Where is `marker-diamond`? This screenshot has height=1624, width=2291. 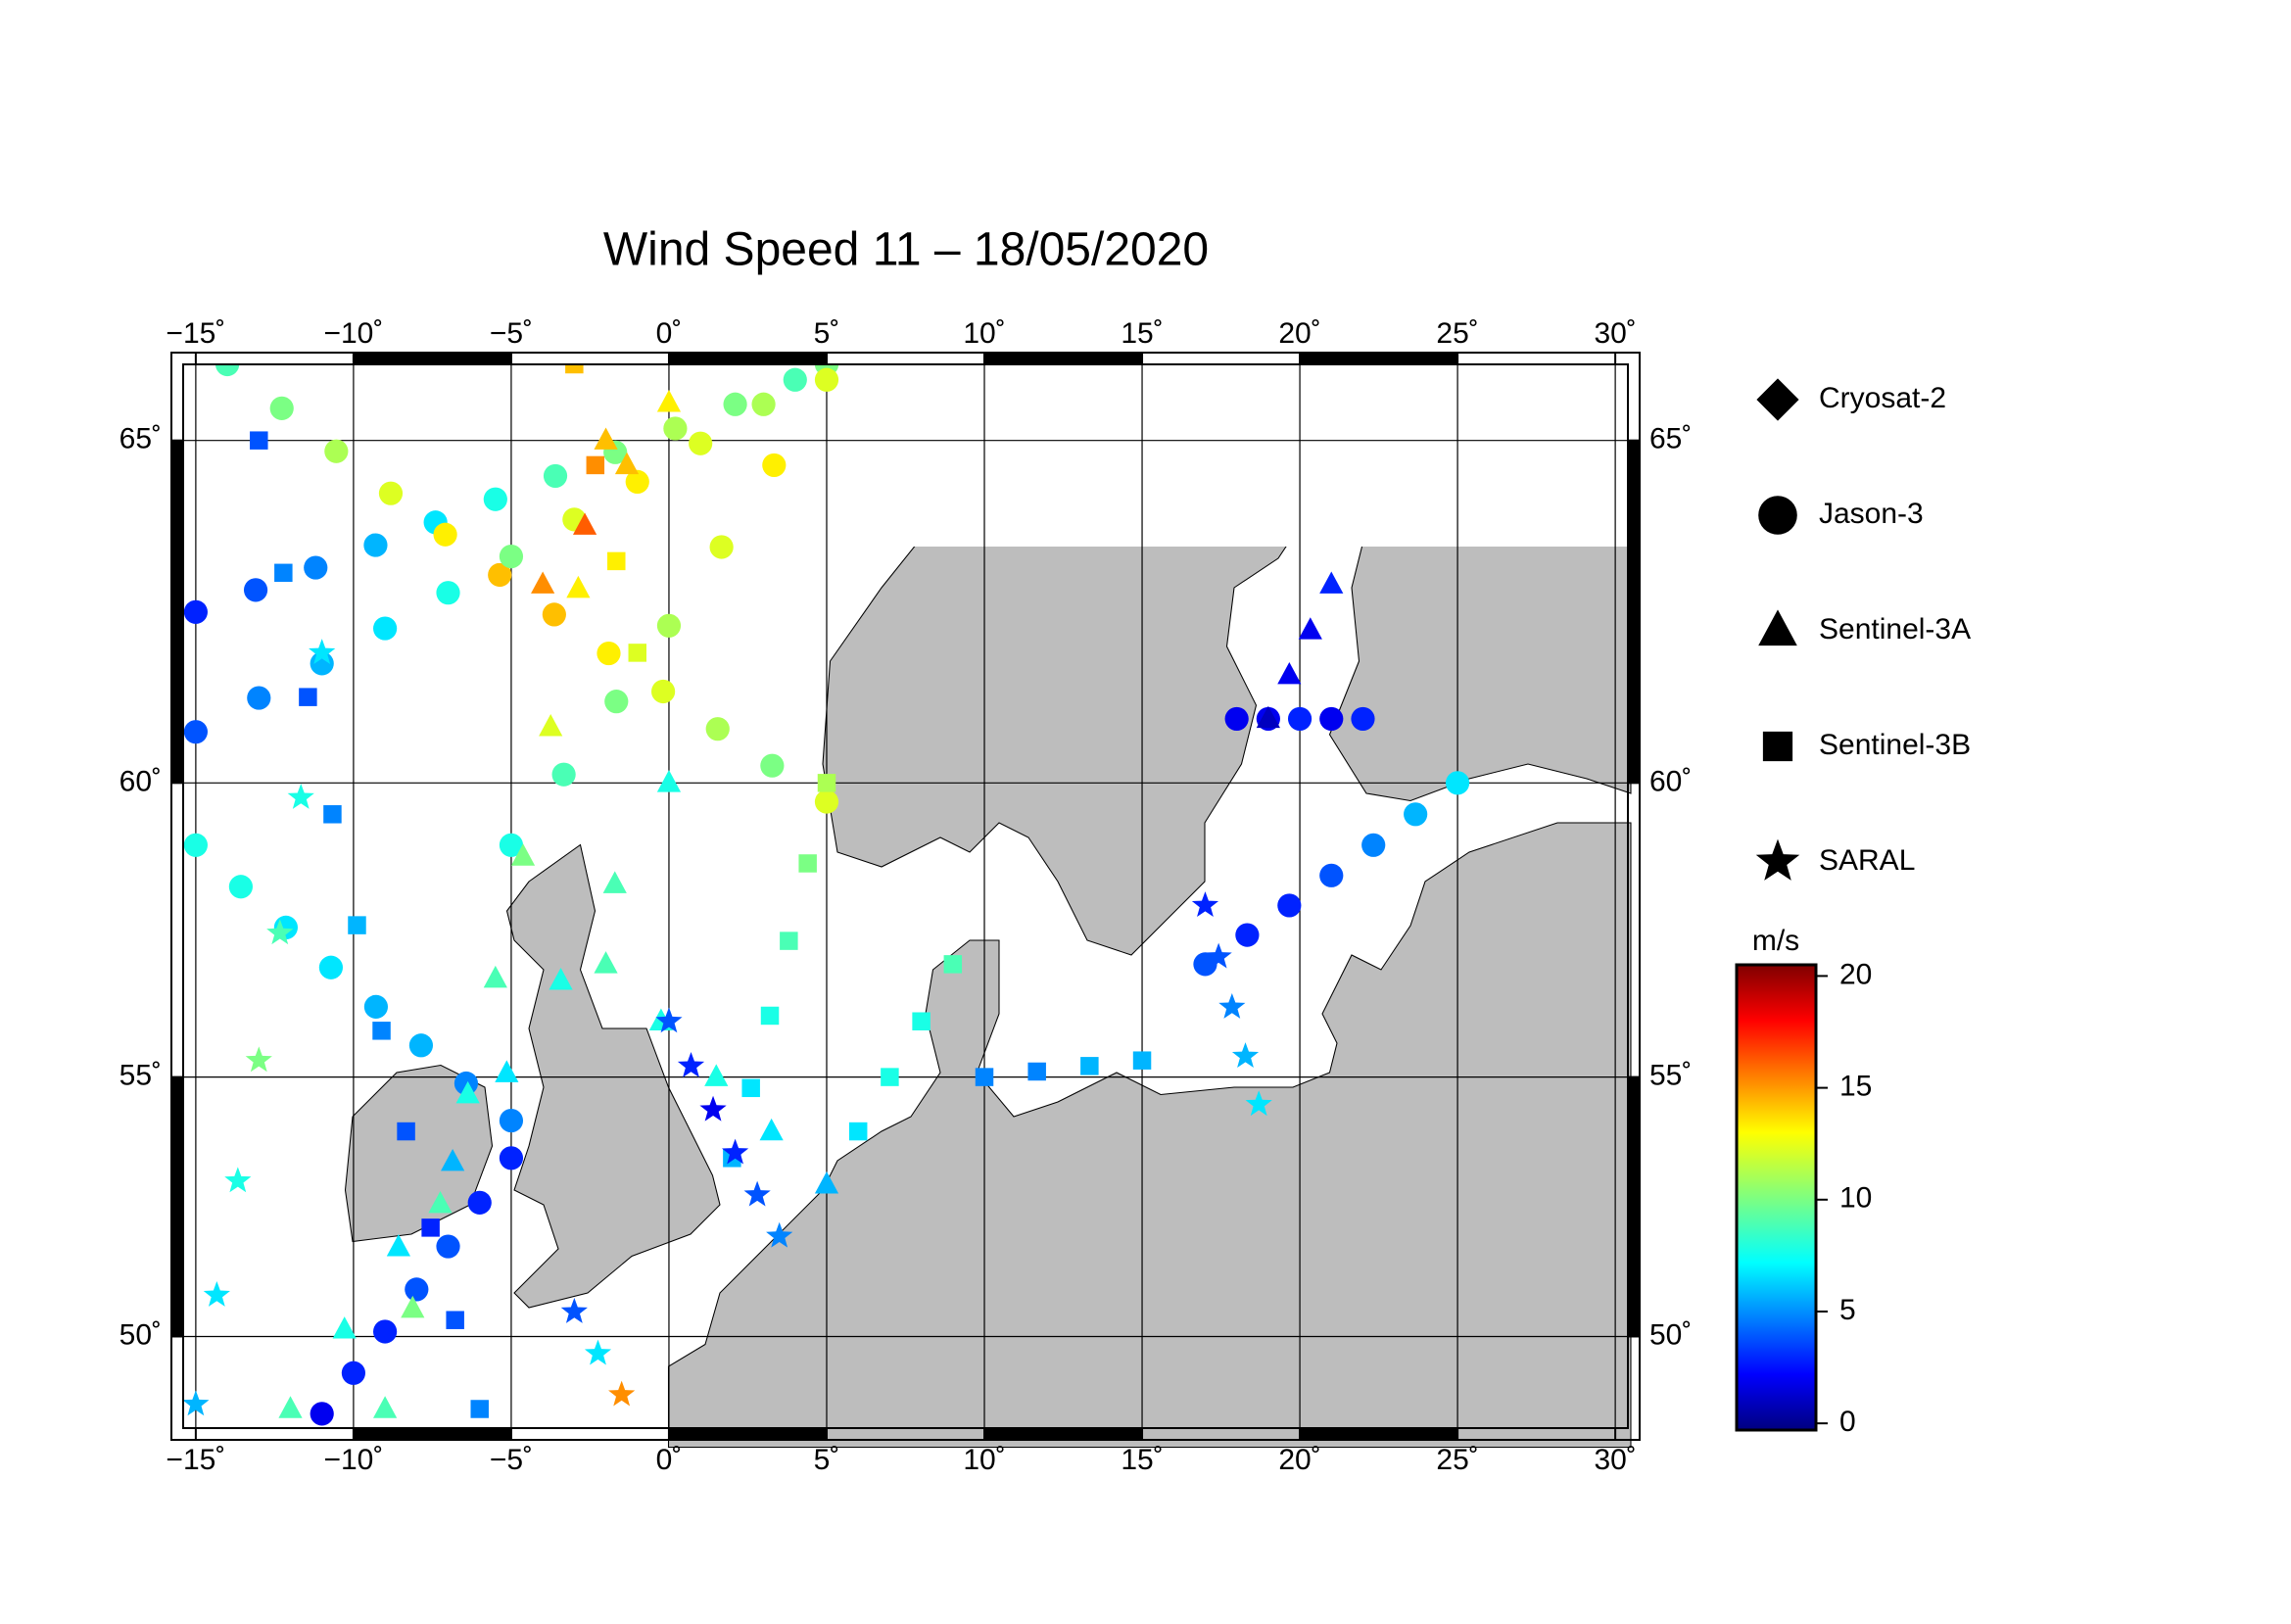 marker-diamond is located at coordinates (1777, 399).